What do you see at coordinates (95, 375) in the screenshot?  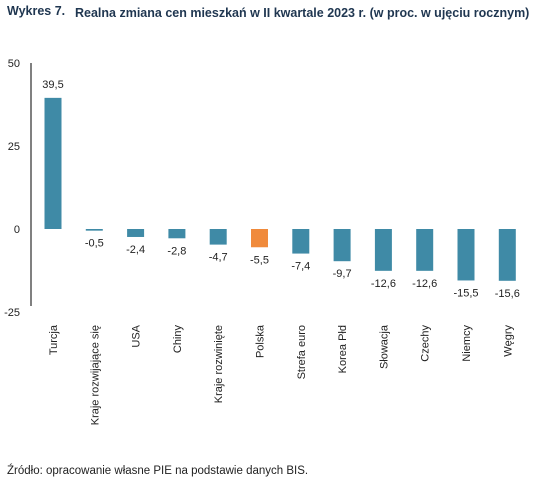 I see `x-category-label: Kraje rozwijające się` at bounding box center [95, 375].